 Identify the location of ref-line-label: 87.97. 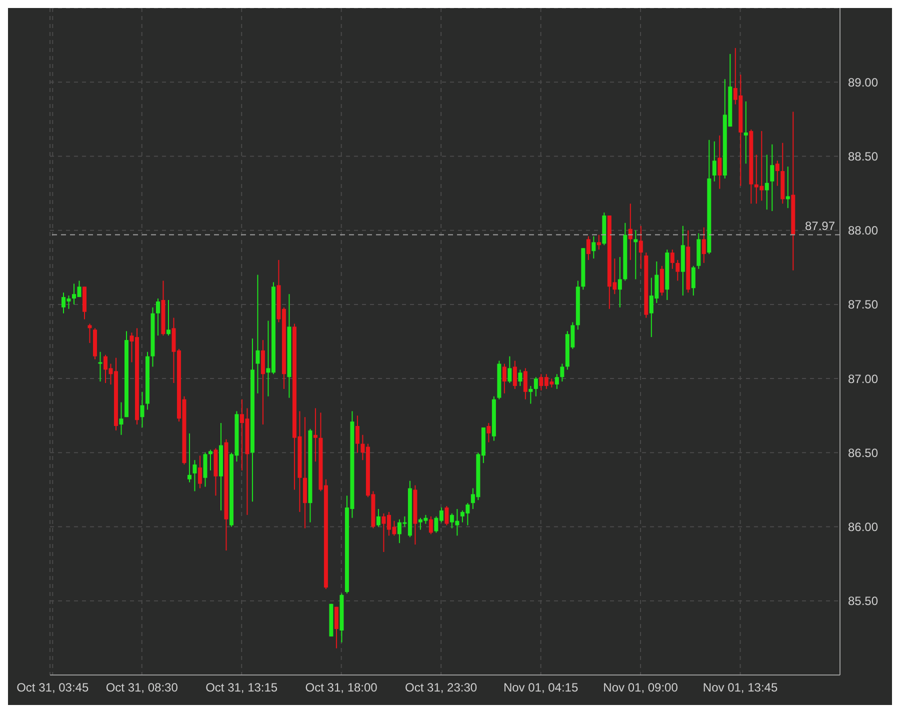
(820, 225).